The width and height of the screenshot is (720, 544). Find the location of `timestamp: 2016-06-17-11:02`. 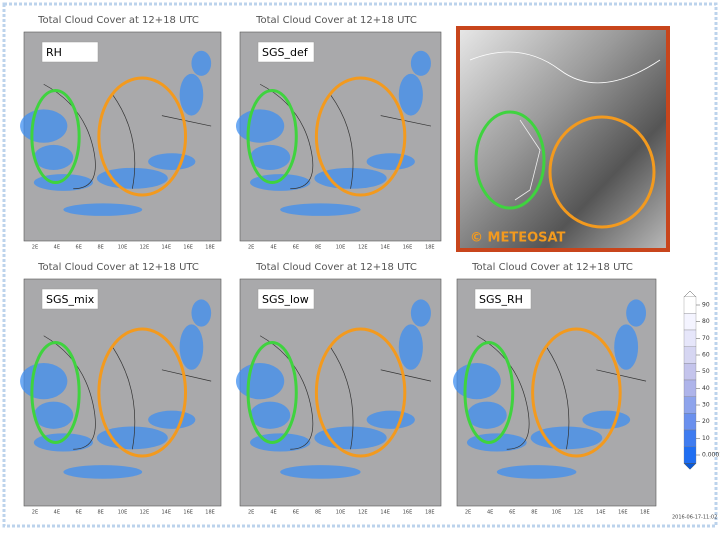

timestamp: 2016-06-17-11:02 is located at coordinates (694, 518).